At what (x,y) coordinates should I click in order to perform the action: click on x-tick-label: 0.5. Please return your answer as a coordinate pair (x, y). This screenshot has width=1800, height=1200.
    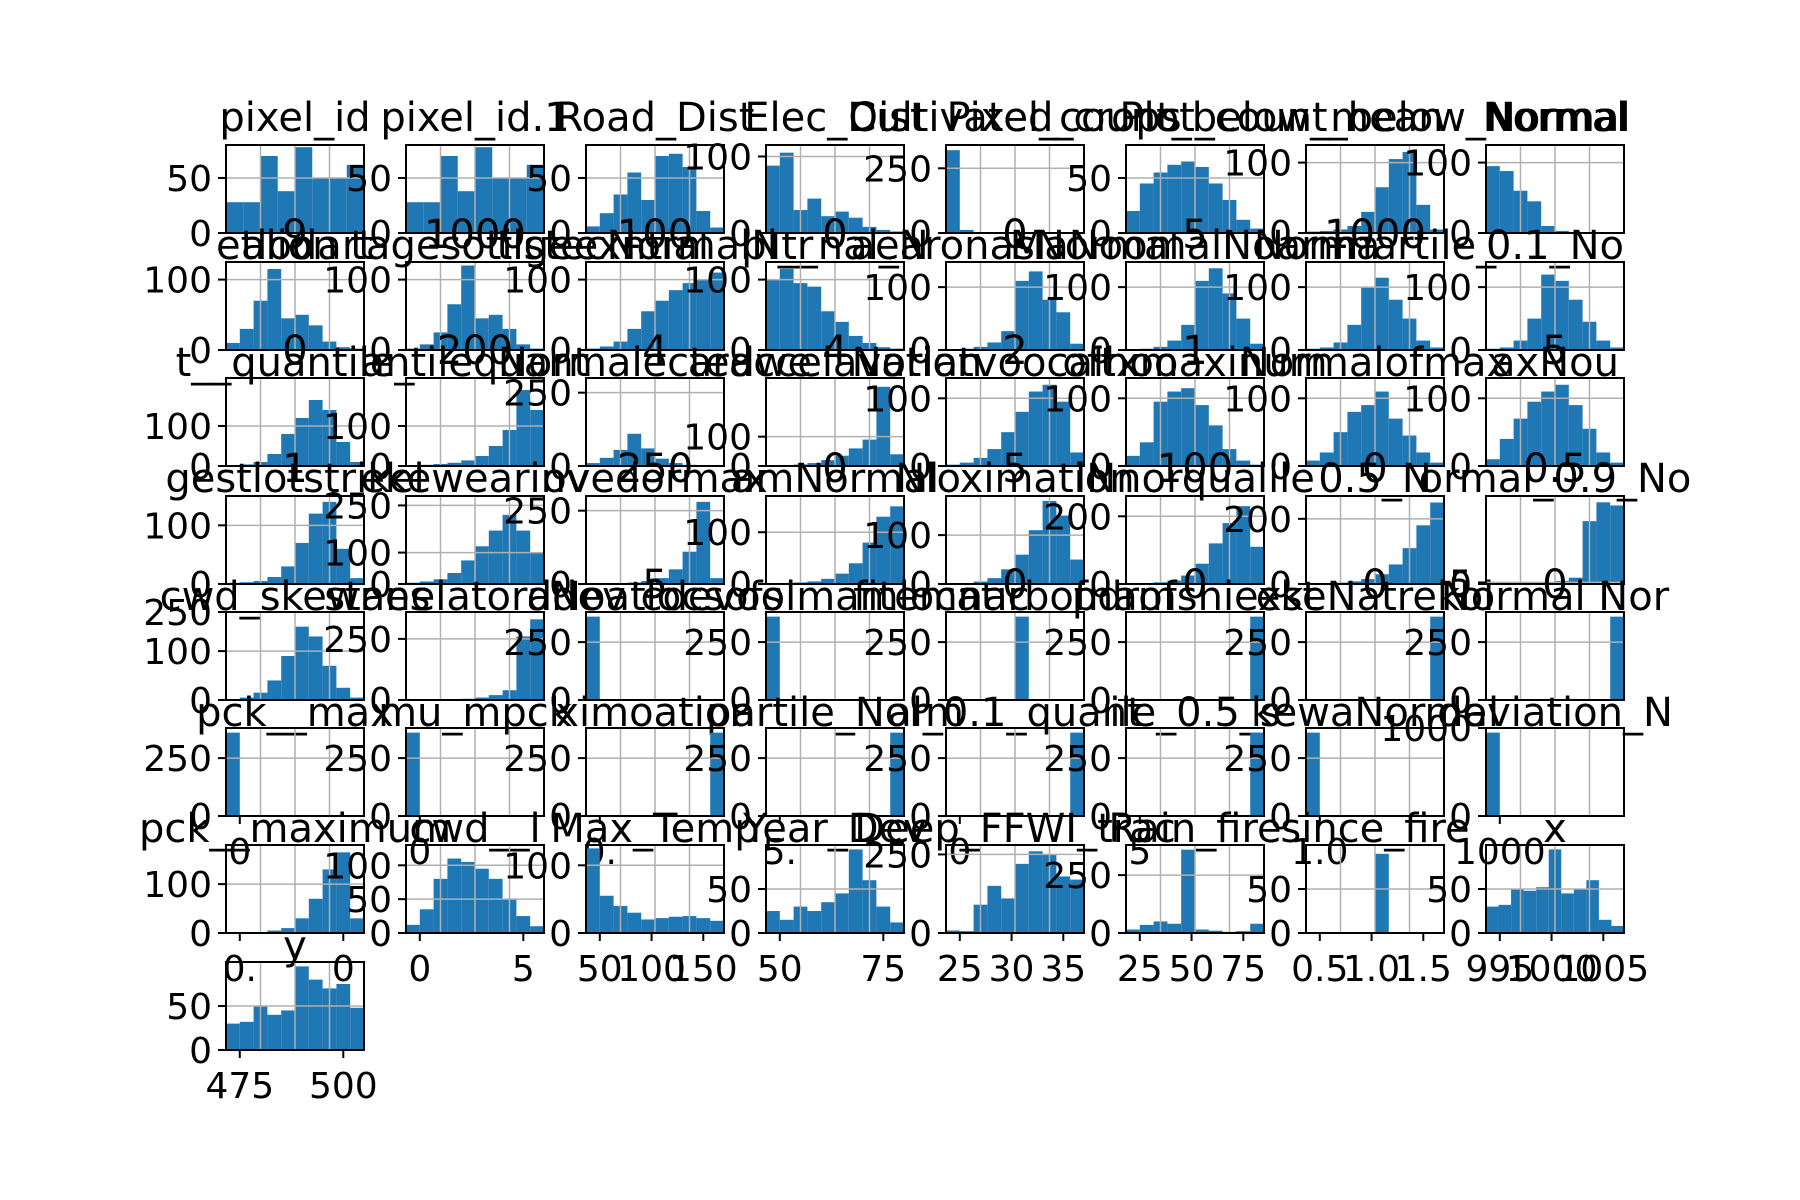
    Looking at the image, I should click on (1319, 969).